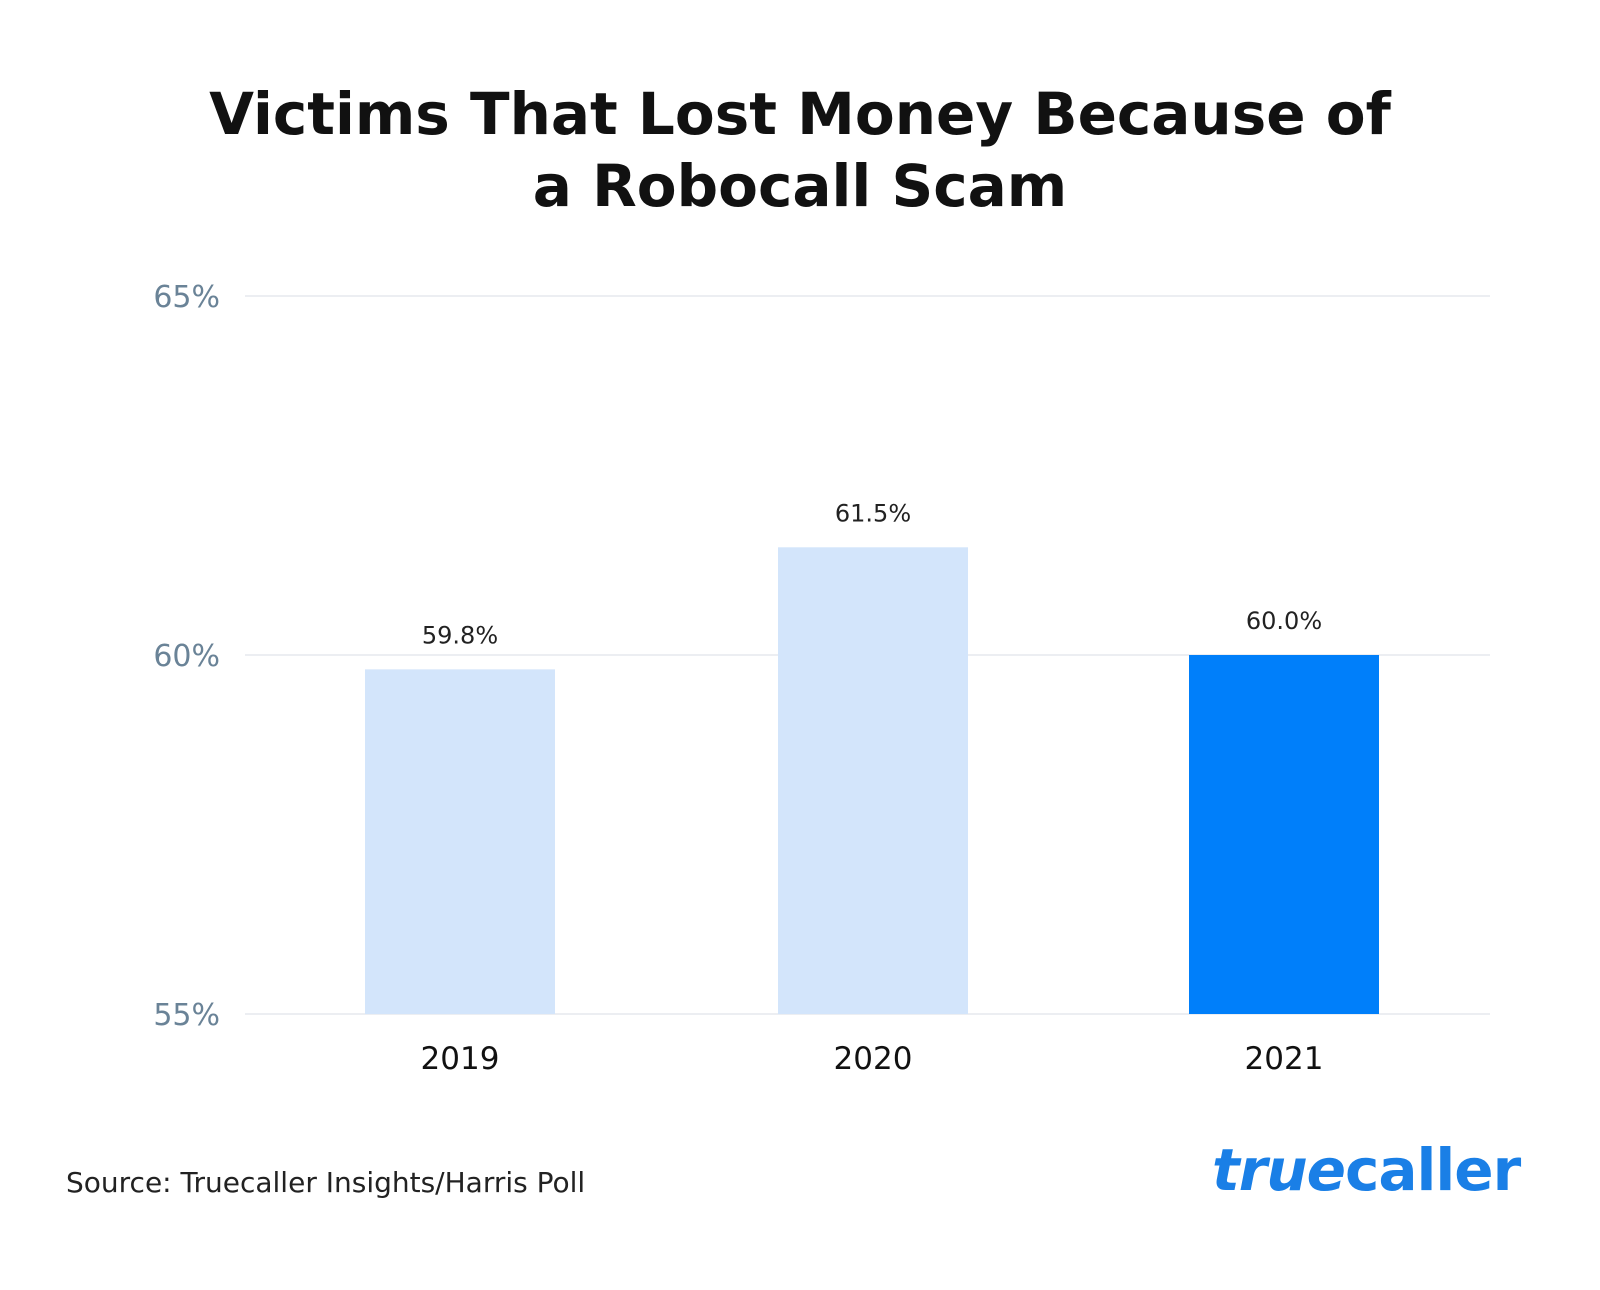 The image size is (1600, 1290). I want to click on source-note: Source: Truecaller Insights/Harris Poll, so click(326, 1182).